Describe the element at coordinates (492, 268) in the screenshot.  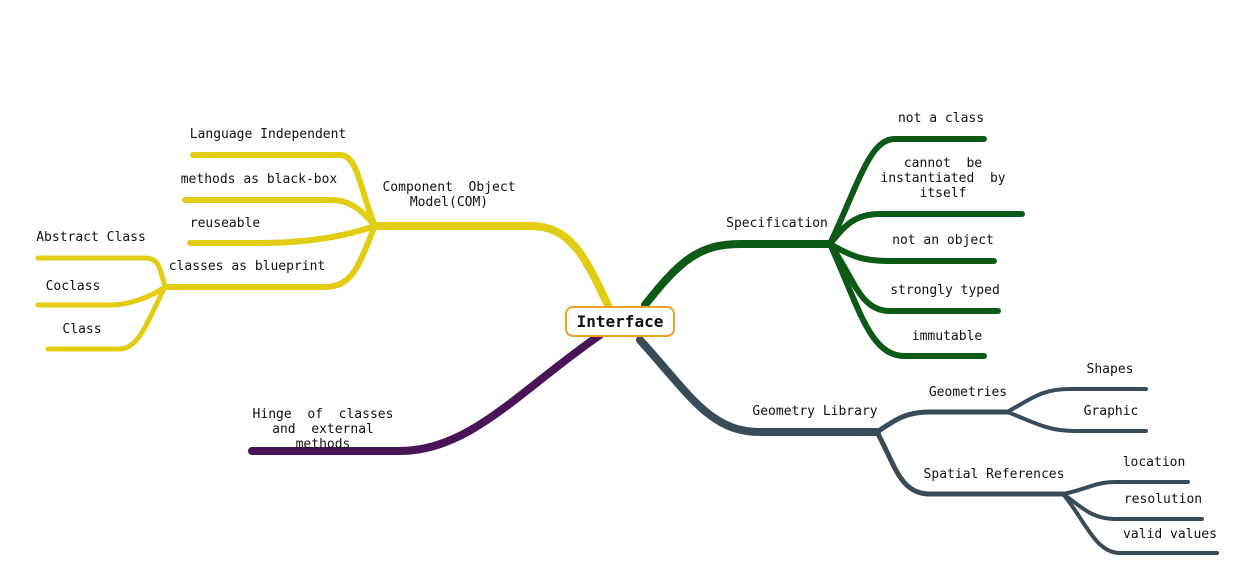
I see `link-root-com` at that location.